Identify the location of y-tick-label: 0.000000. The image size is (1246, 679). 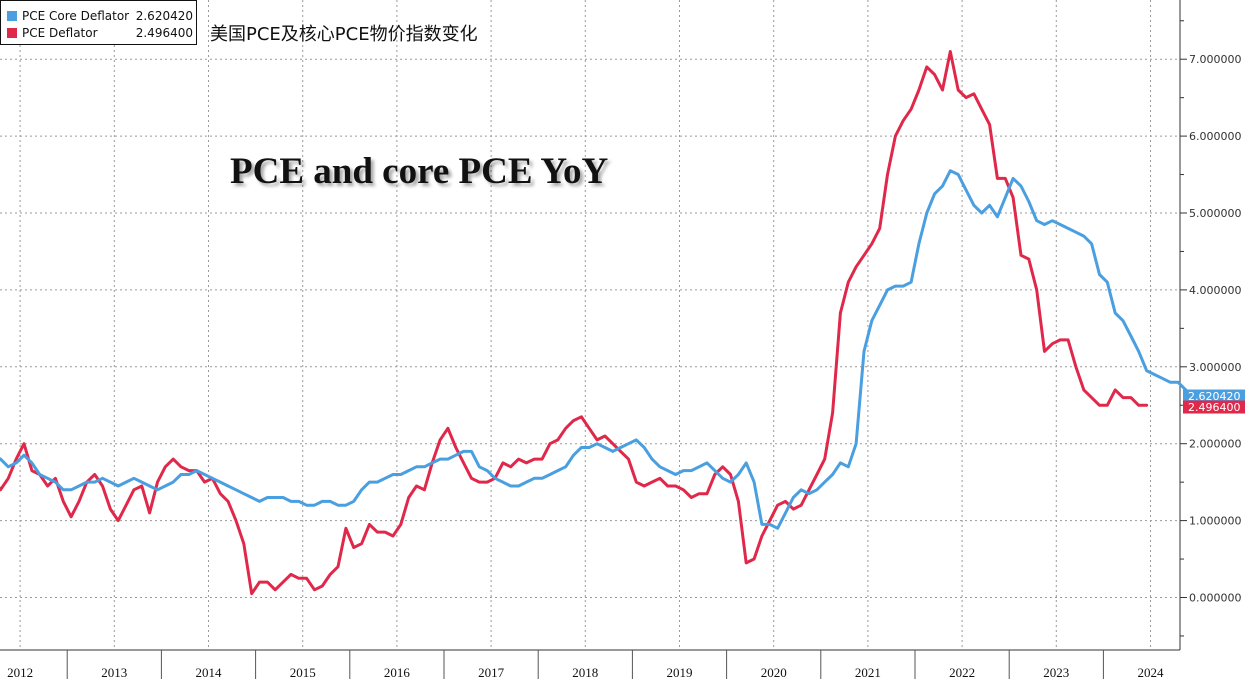
(1215, 598).